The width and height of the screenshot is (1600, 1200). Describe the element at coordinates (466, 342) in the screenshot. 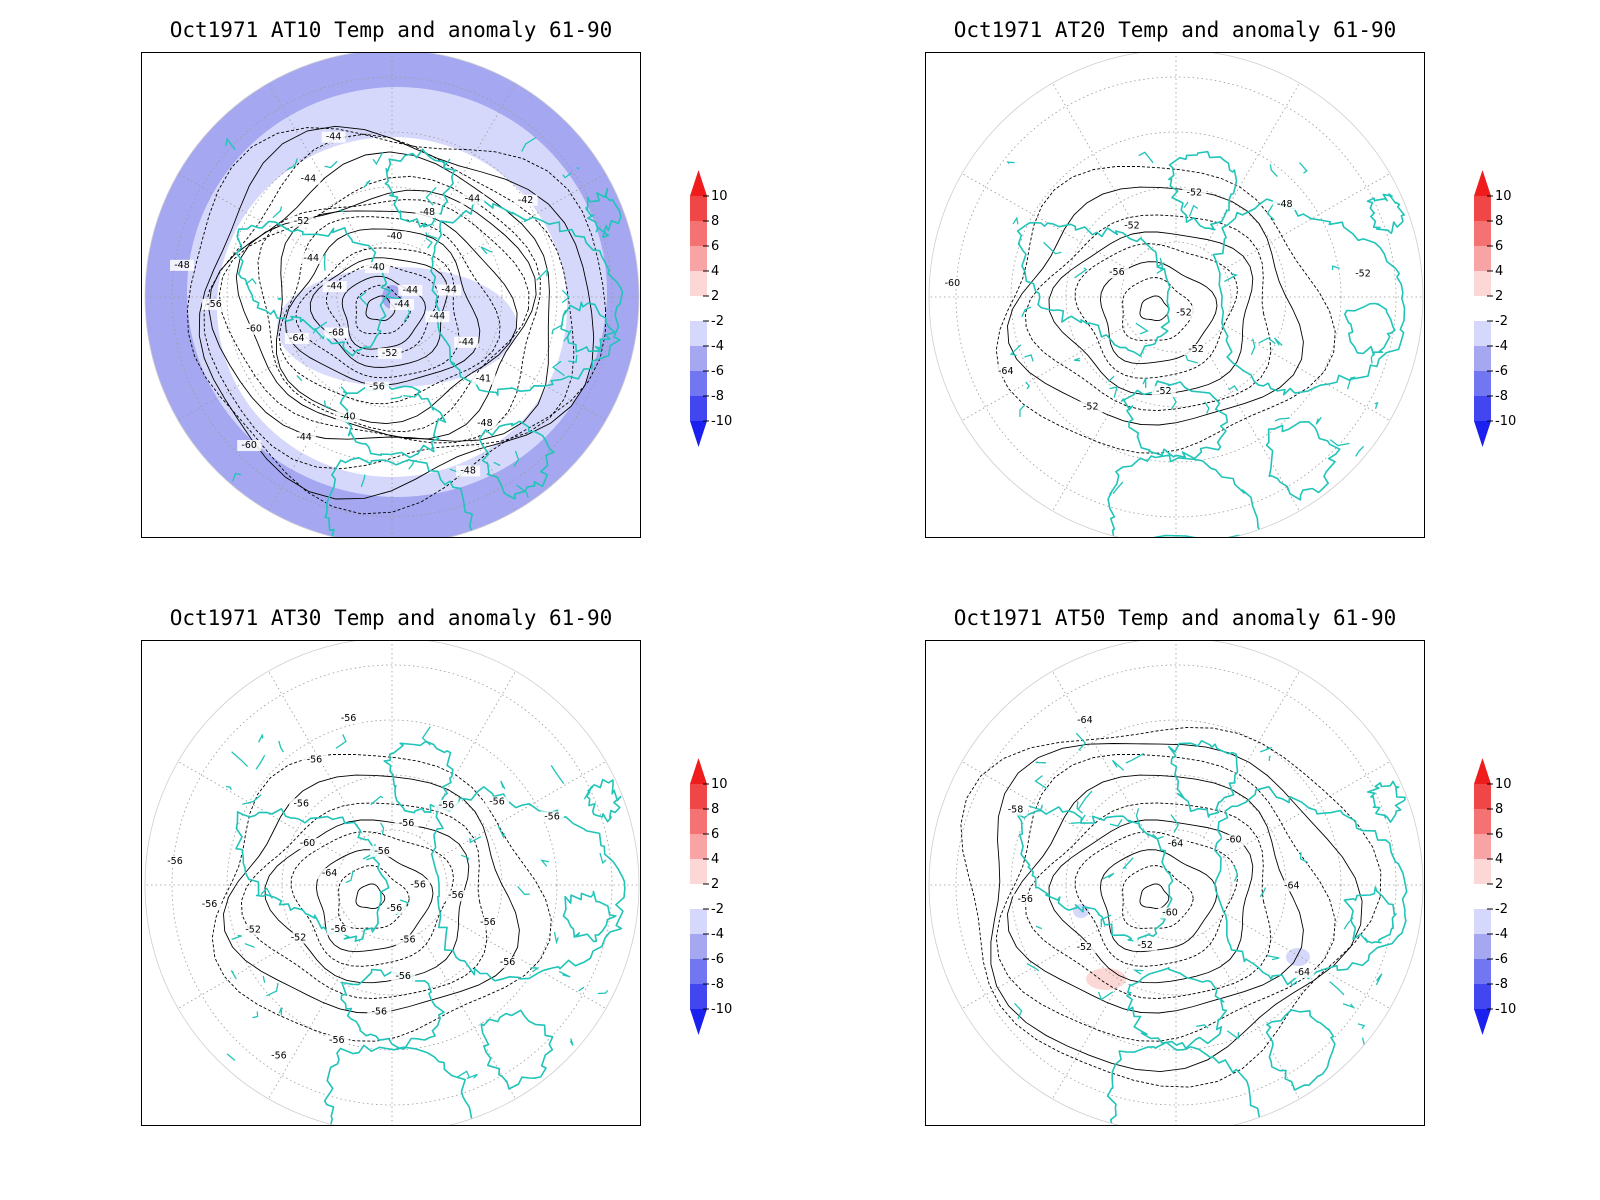

I see `contour-label: -44` at that location.